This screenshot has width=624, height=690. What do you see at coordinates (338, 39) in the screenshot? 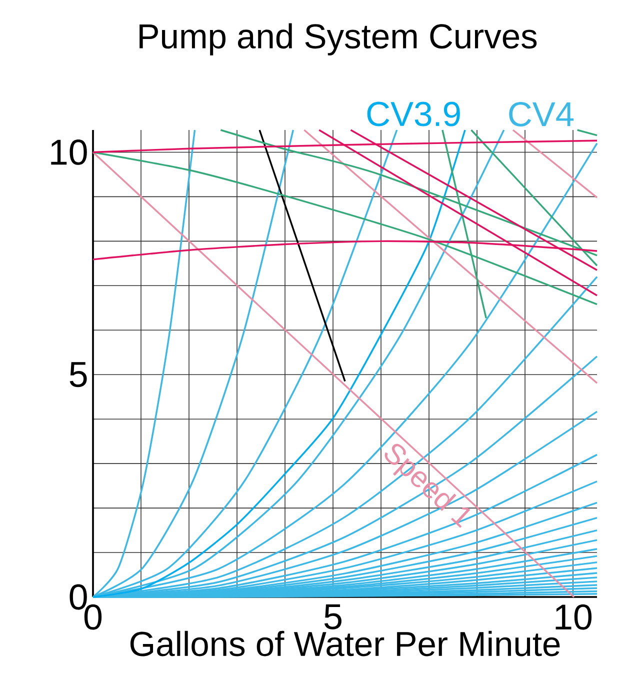
I see `chart-title: Pump and System Curves` at bounding box center [338, 39].